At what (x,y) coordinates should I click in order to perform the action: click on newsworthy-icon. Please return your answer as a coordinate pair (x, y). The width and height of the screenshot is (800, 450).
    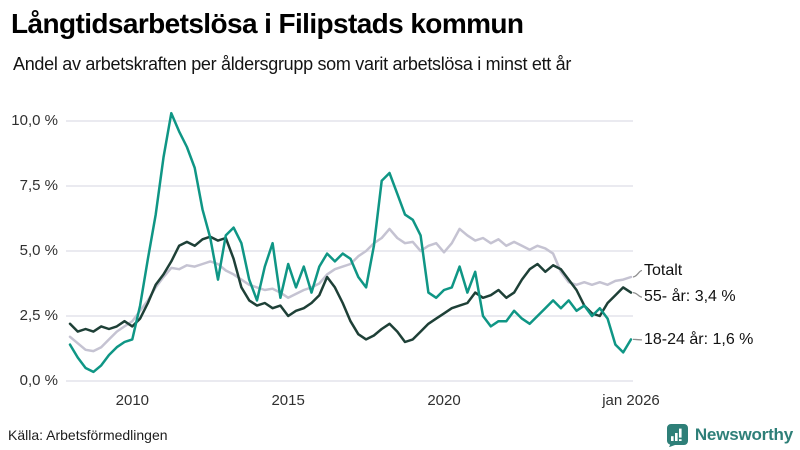
    Looking at the image, I should click on (677, 435).